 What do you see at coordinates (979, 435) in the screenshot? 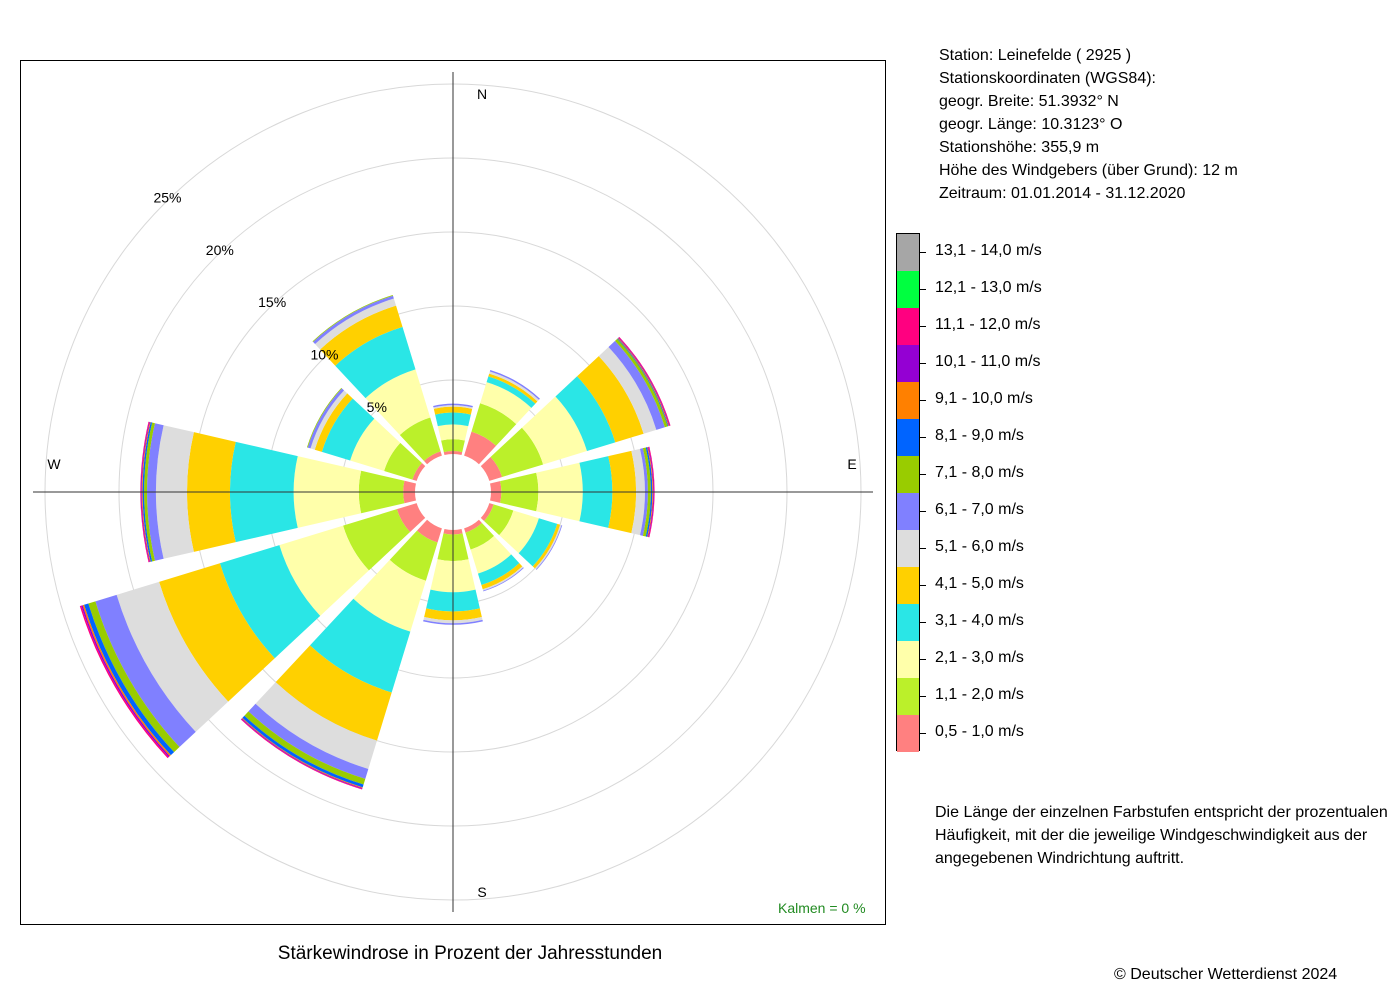
I see `legend-label: 8,1 - 9,0 m/s` at bounding box center [979, 435].